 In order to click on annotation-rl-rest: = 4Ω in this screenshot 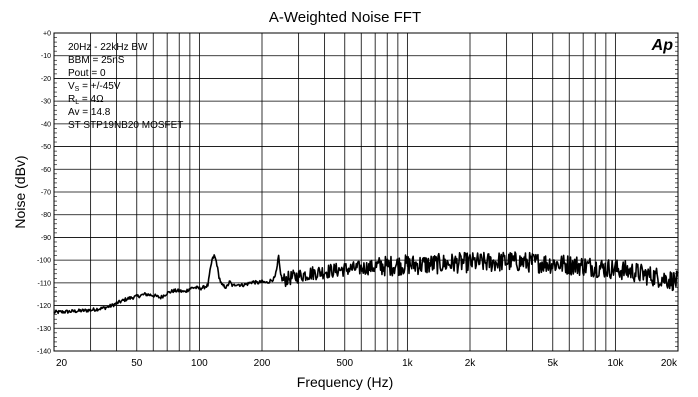, I will do `click(91, 99)`.